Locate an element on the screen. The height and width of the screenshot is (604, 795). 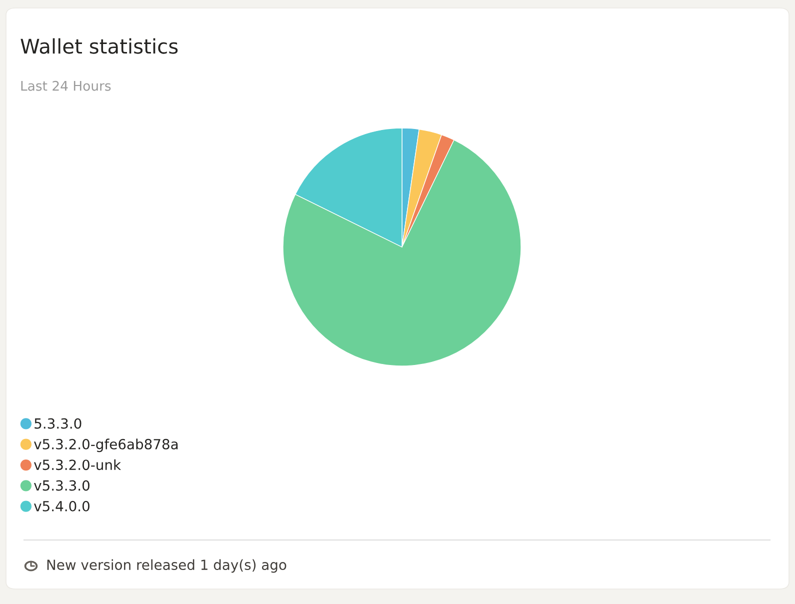
chart-title: Wallet statistics is located at coordinates (99, 46).